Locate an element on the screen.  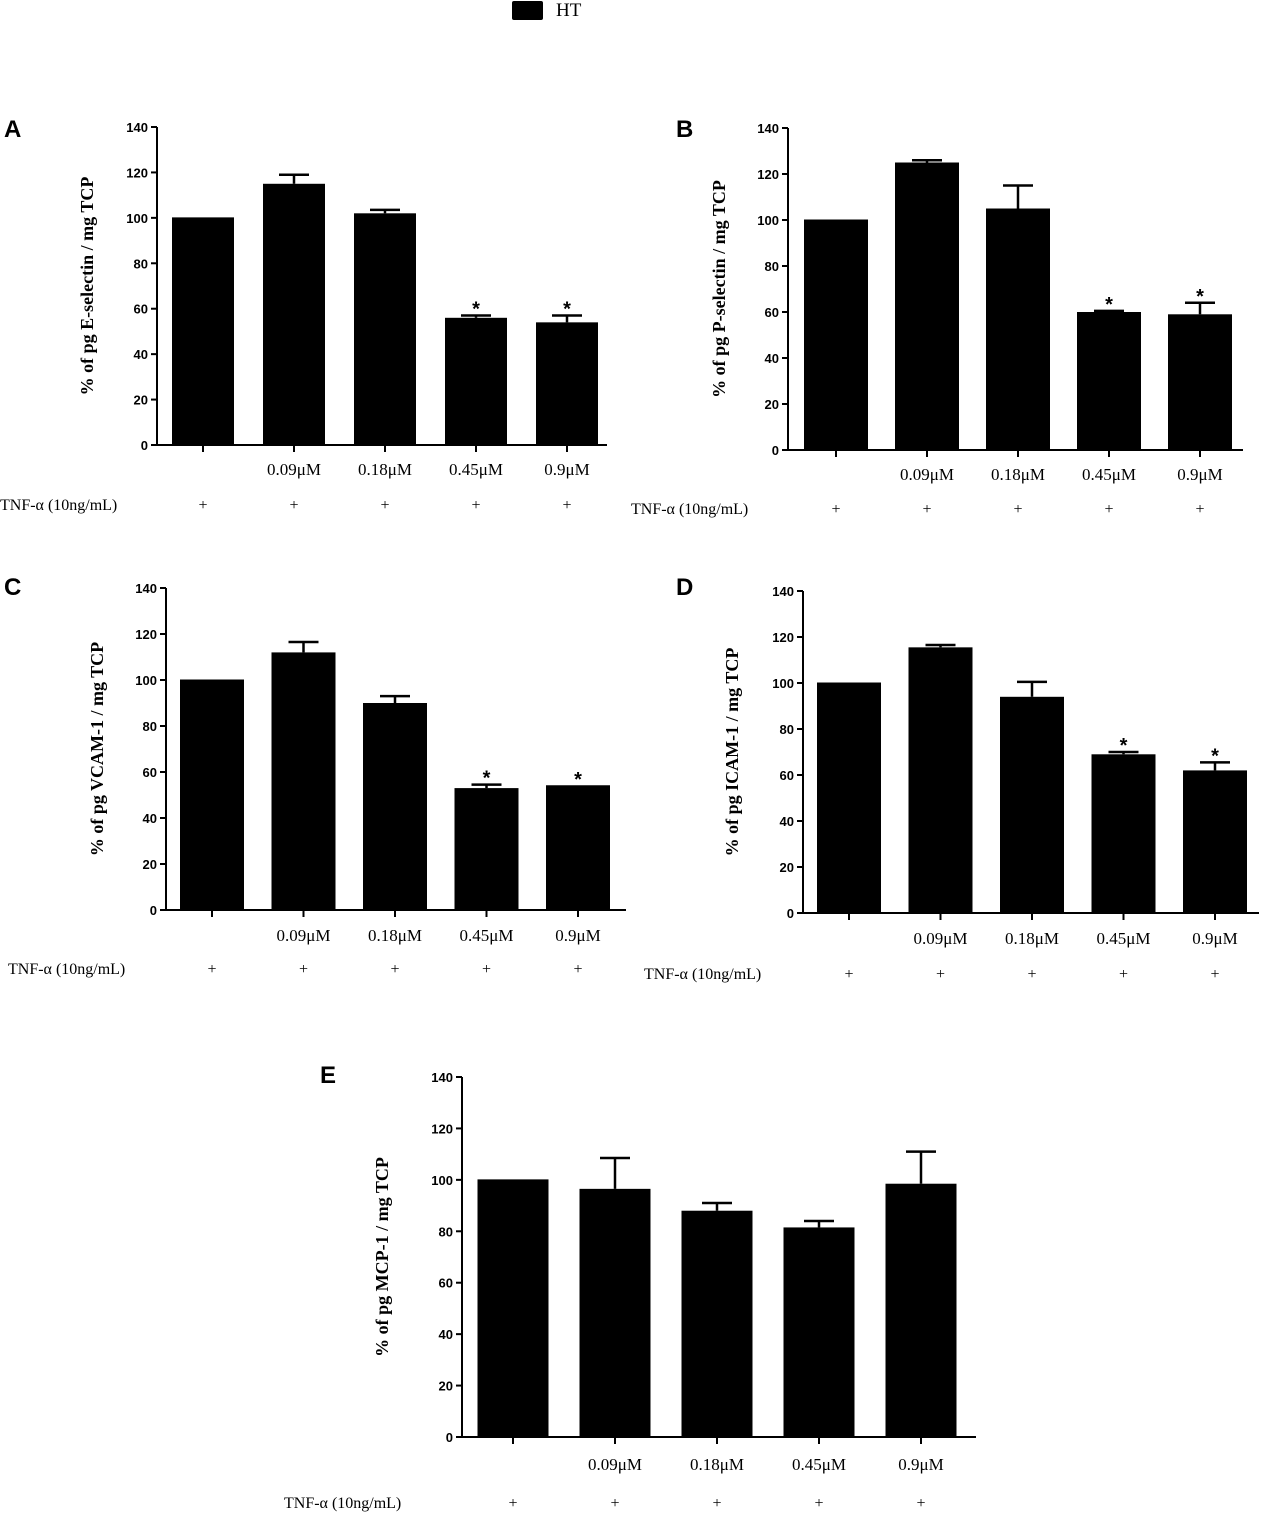
panel-e-category-label: 0.09μM is located at coordinates (615, 1464).